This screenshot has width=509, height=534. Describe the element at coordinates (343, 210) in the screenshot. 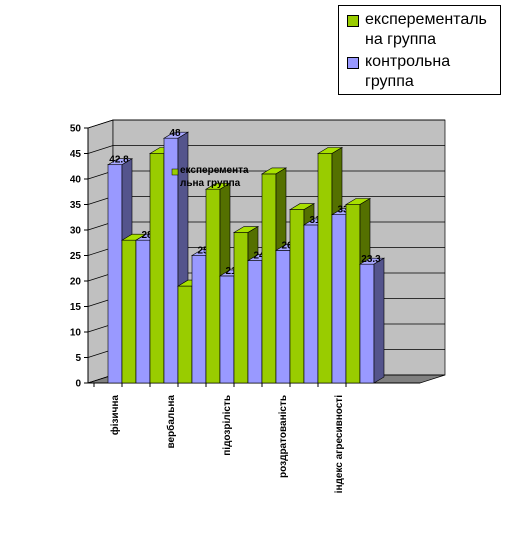

I see `data-label: 33` at that location.